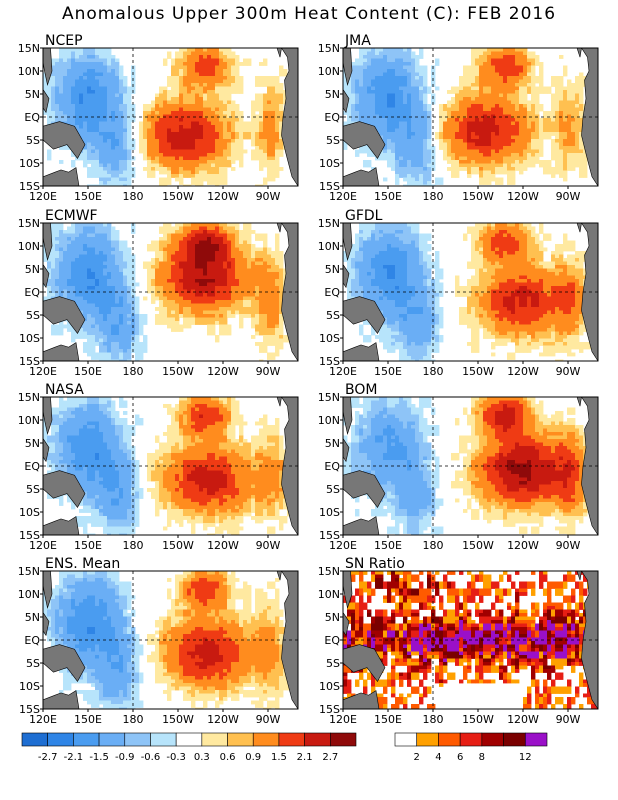 Image resolution: width=618 pixels, height=800 pixels. What do you see at coordinates (176, 757) in the screenshot?
I see `colorbar-label: -0.3` at bounding box center [176, 757].